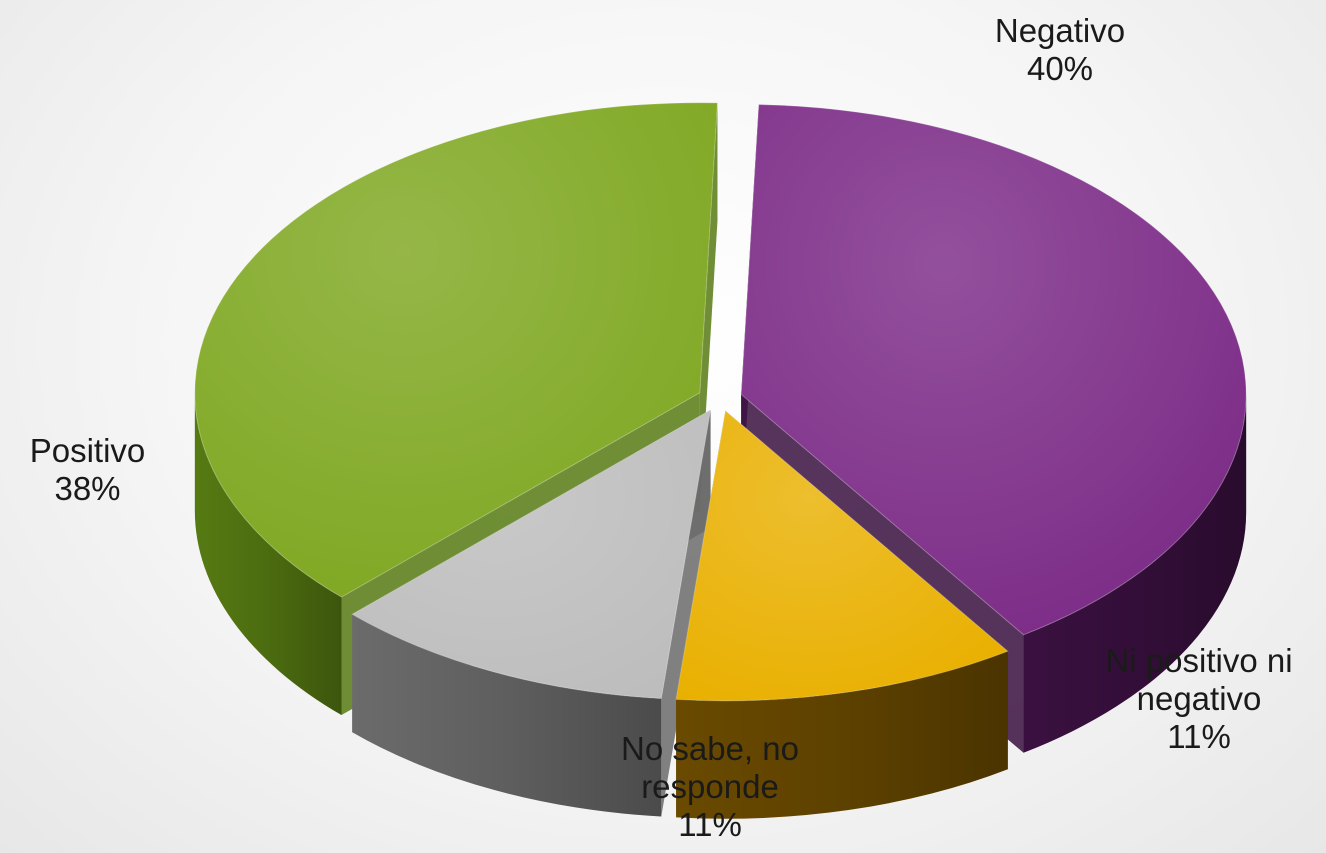 The width and height of the screenshot is (1326, 853). I want to click on label-no-sabe-no-responde: No sabe, no responde 11%, so click(710, 787).